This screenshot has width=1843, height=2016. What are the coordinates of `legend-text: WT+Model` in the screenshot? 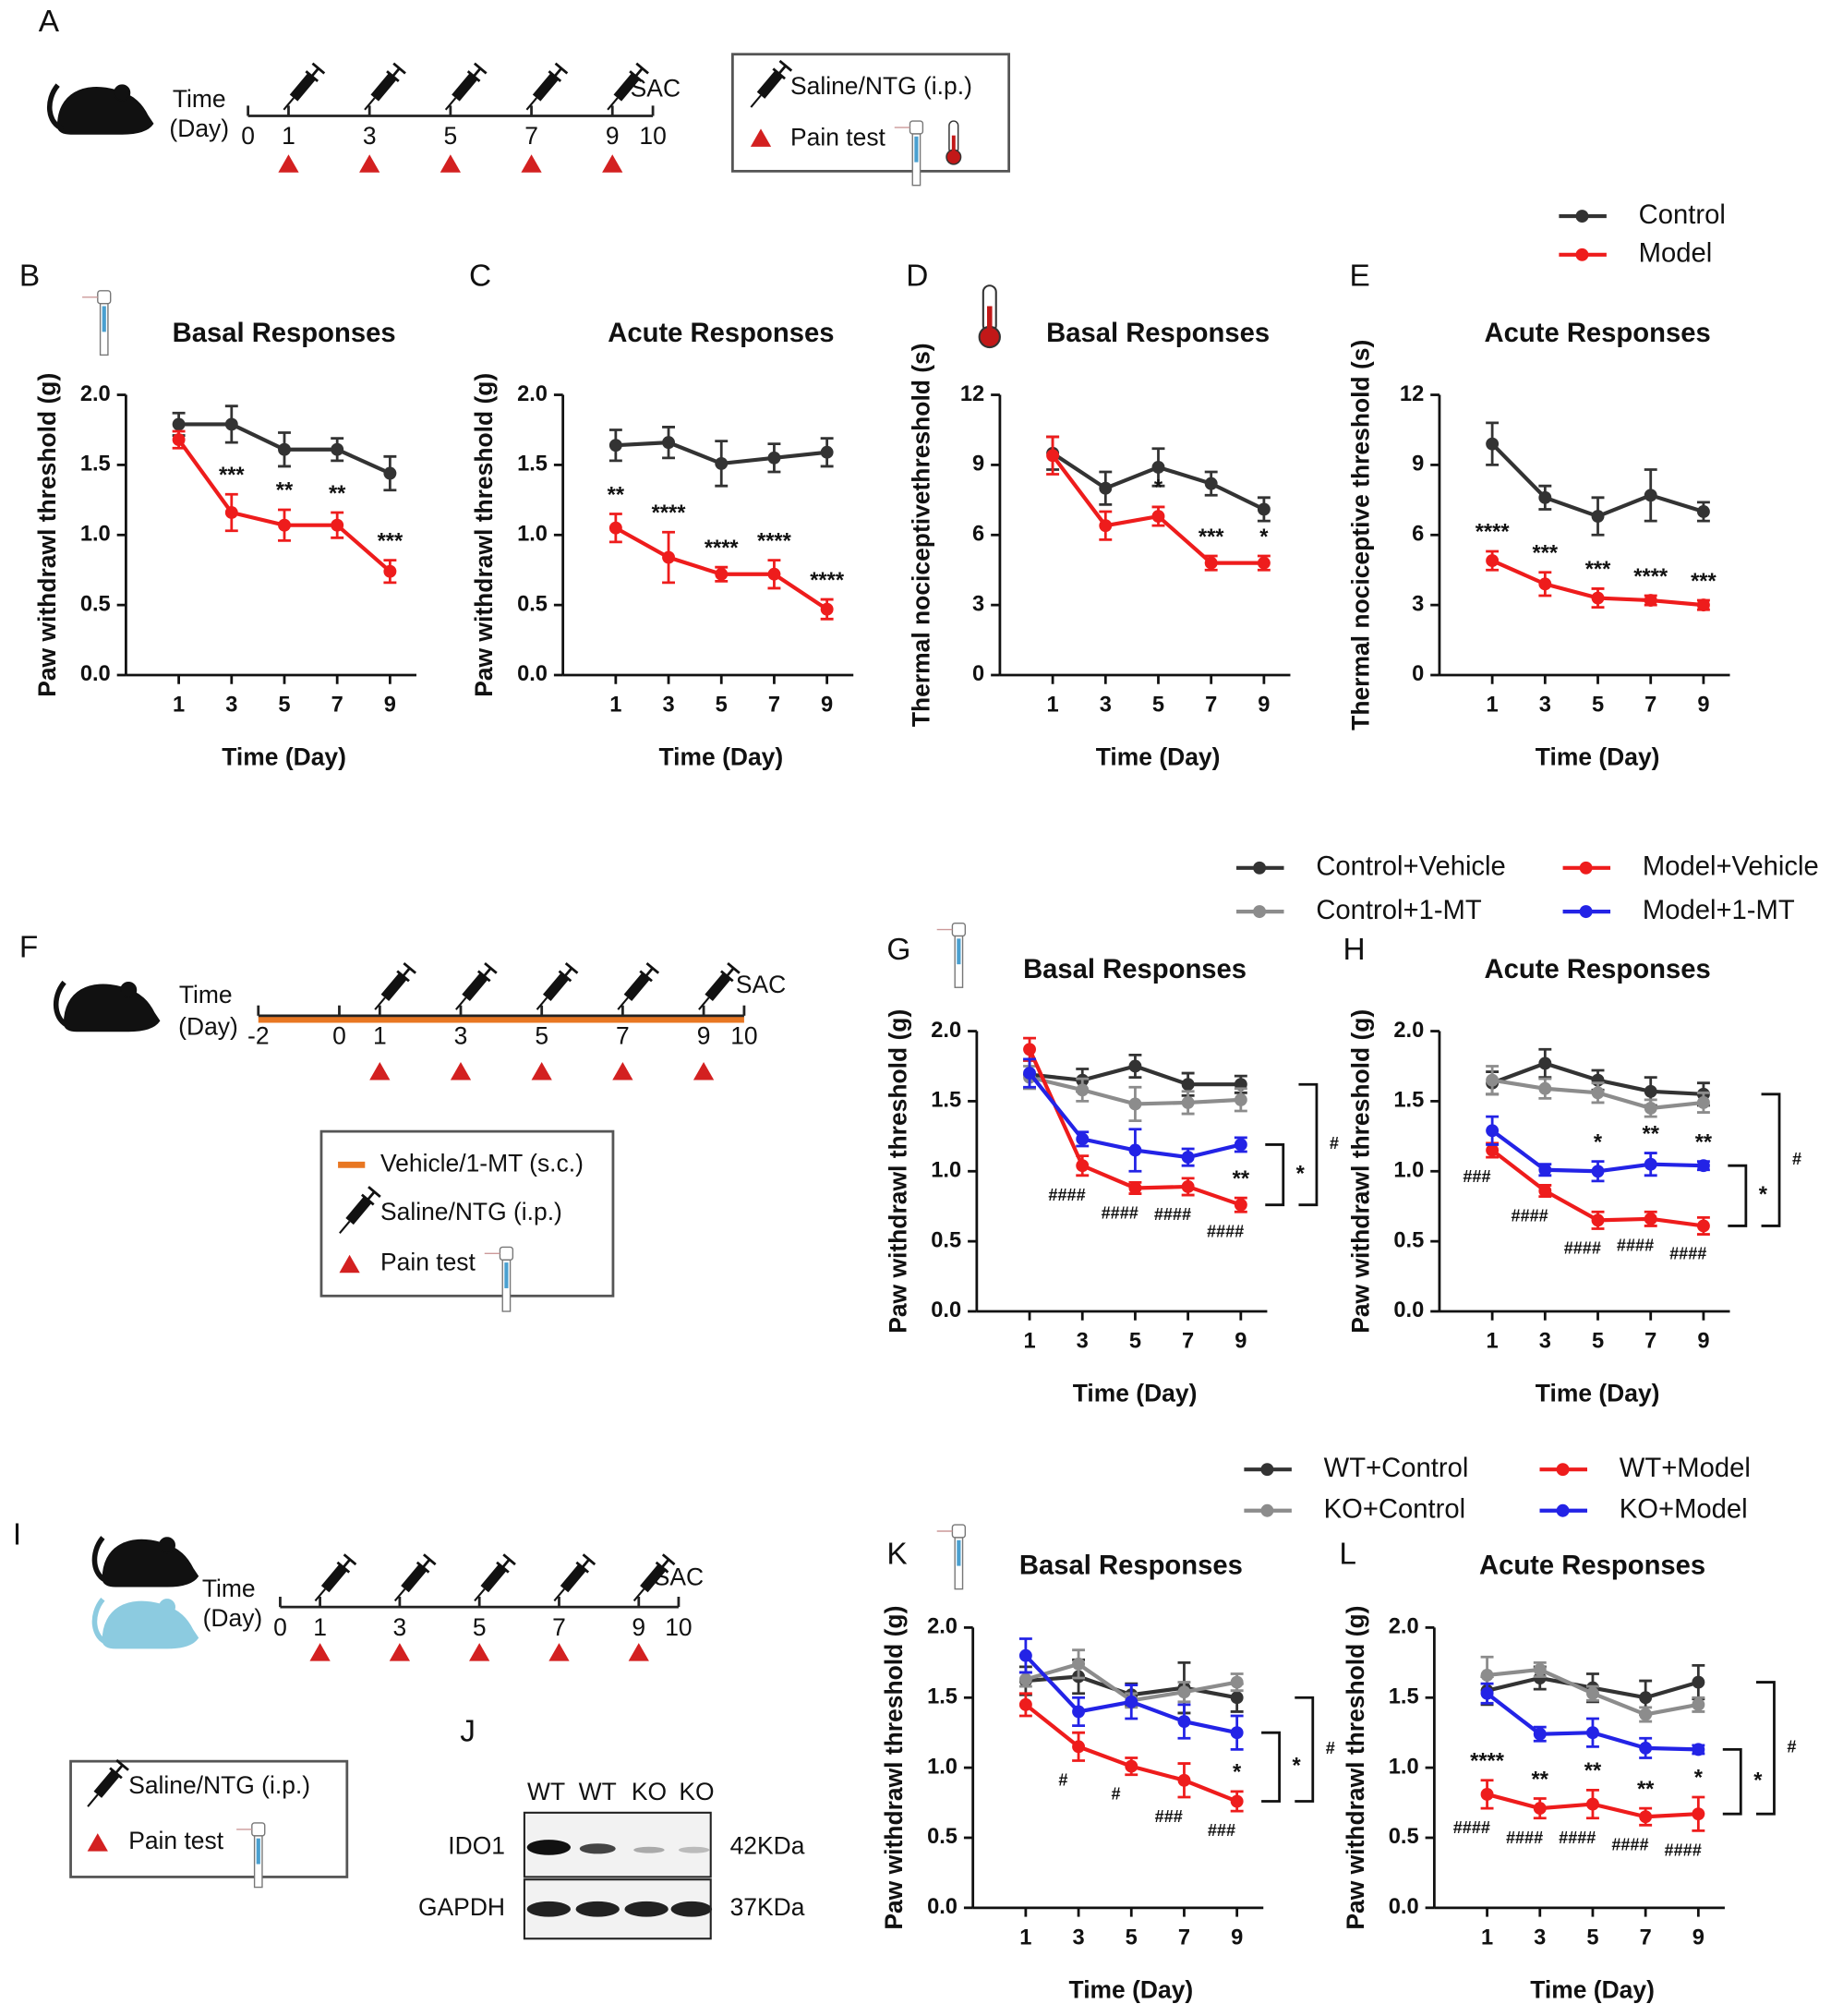 It's located at (1686, 1469).